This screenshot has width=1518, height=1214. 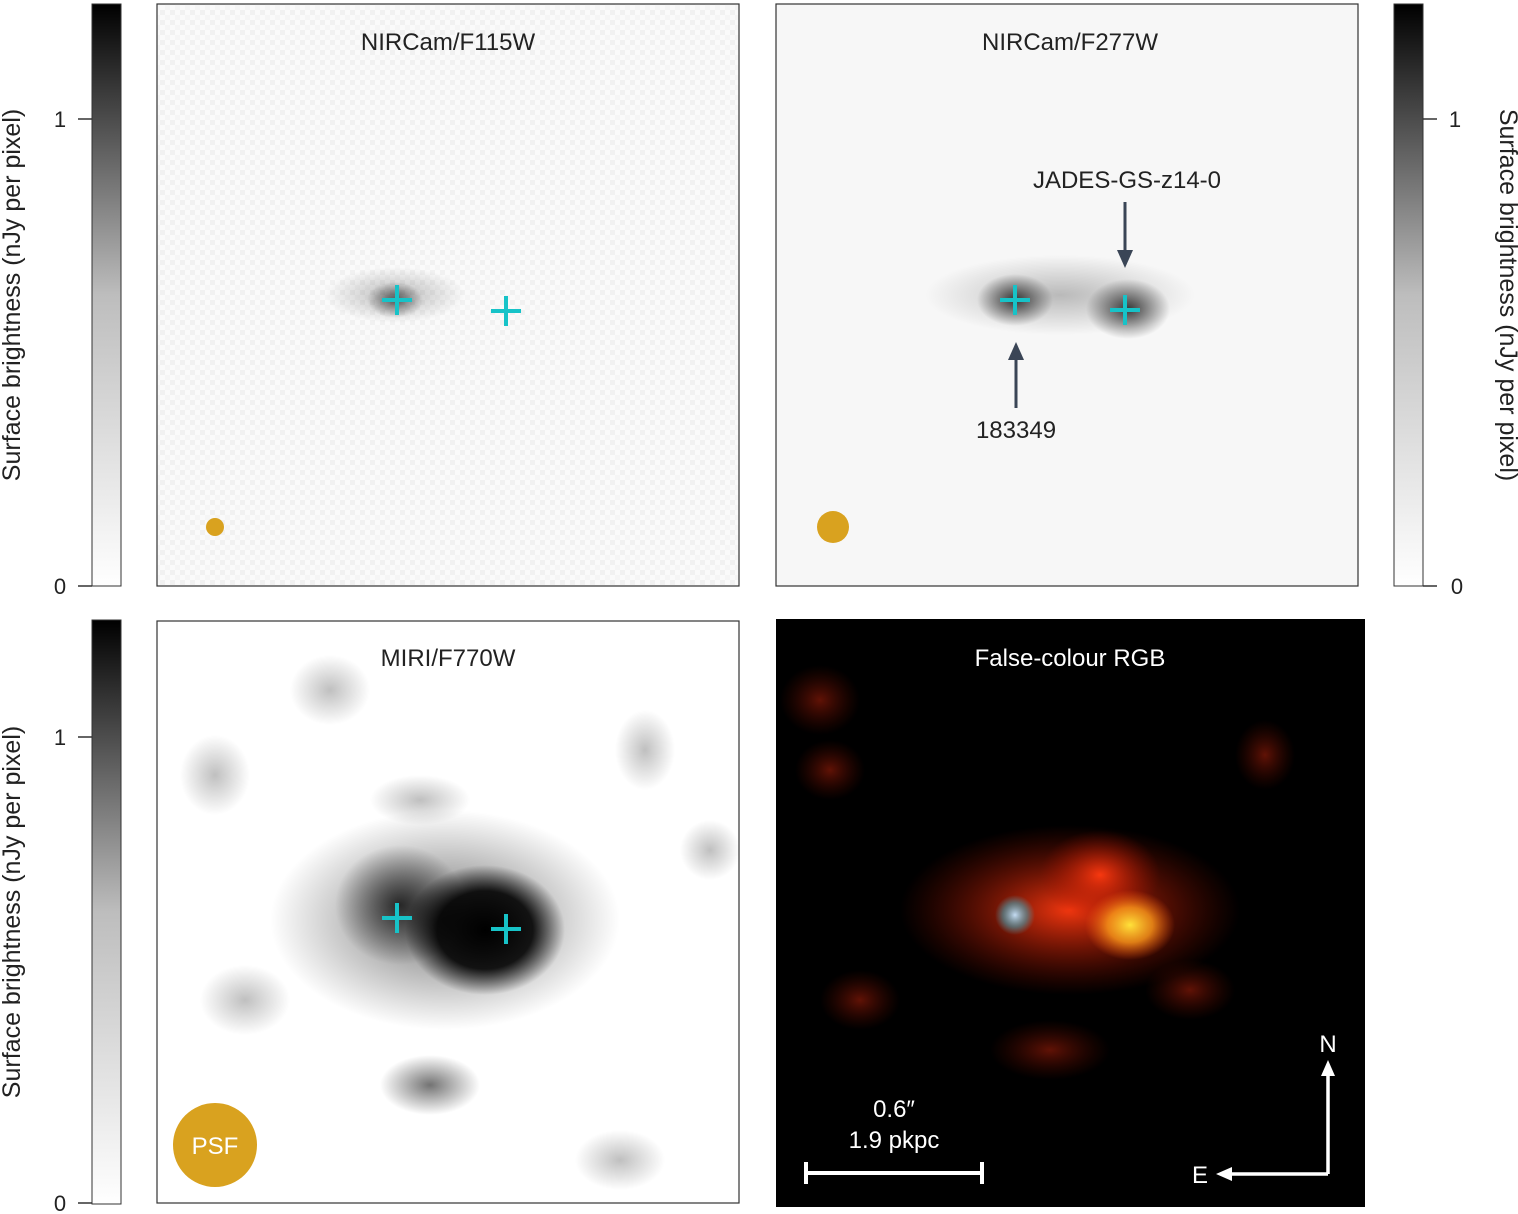 What do you see at coordinates (448, 658) in the screenshot?
I see `panel-title: MIRI/F770W` at bounding box center [448, 658].